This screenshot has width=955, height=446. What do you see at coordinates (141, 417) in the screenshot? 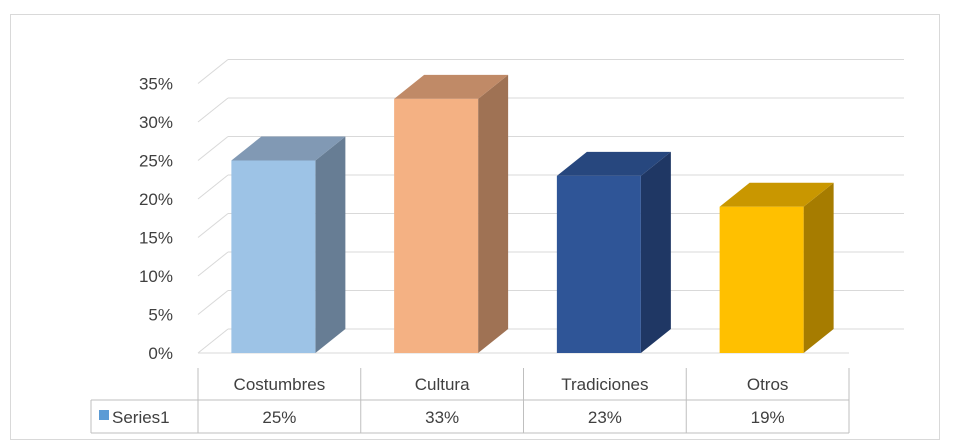
I see `legend-series-name: Series1` at bounding box center [141, 417].